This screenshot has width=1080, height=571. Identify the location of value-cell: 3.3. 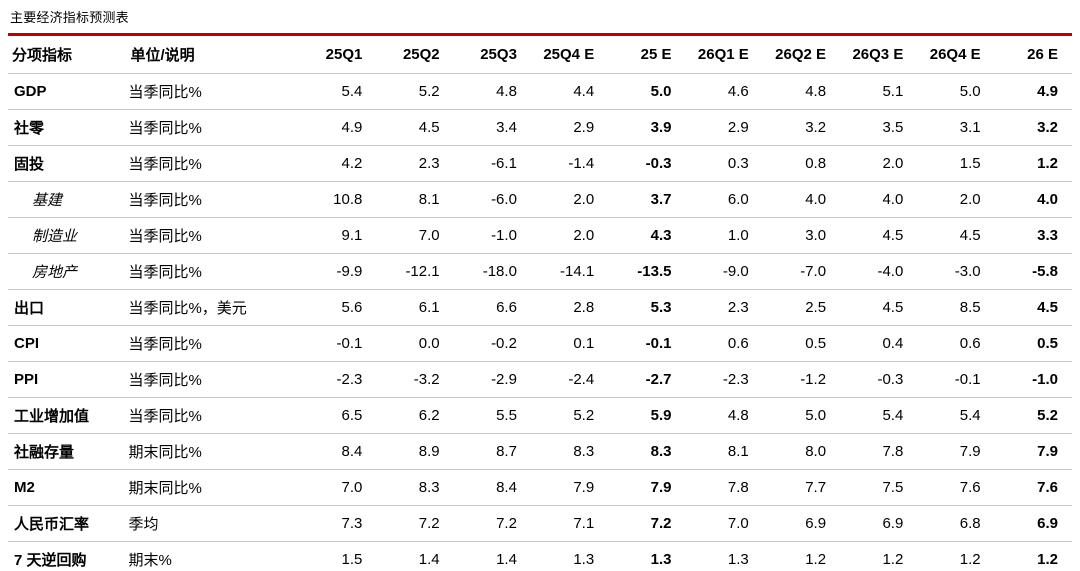
(1033, 235).